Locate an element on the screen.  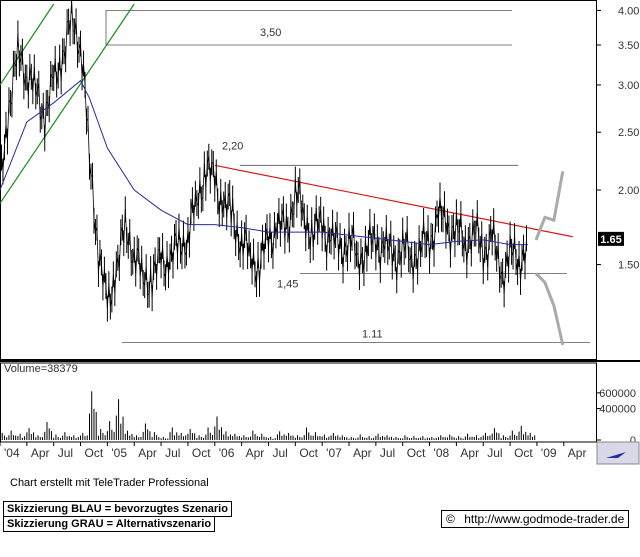
website-url: http://www.godmode-trader.de is located at coordinates (544, 519).